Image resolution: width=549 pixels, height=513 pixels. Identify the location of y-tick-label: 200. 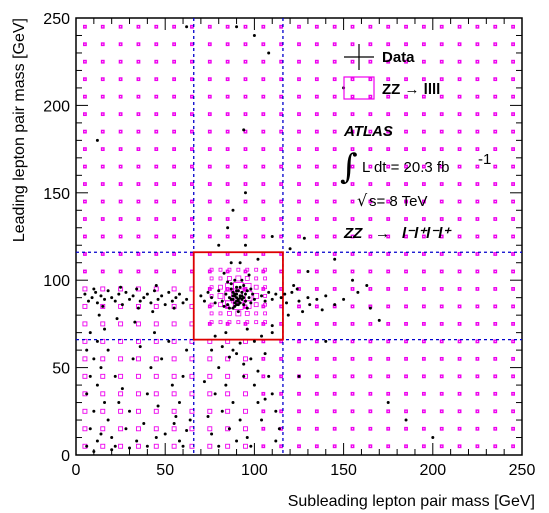
(56, 106).